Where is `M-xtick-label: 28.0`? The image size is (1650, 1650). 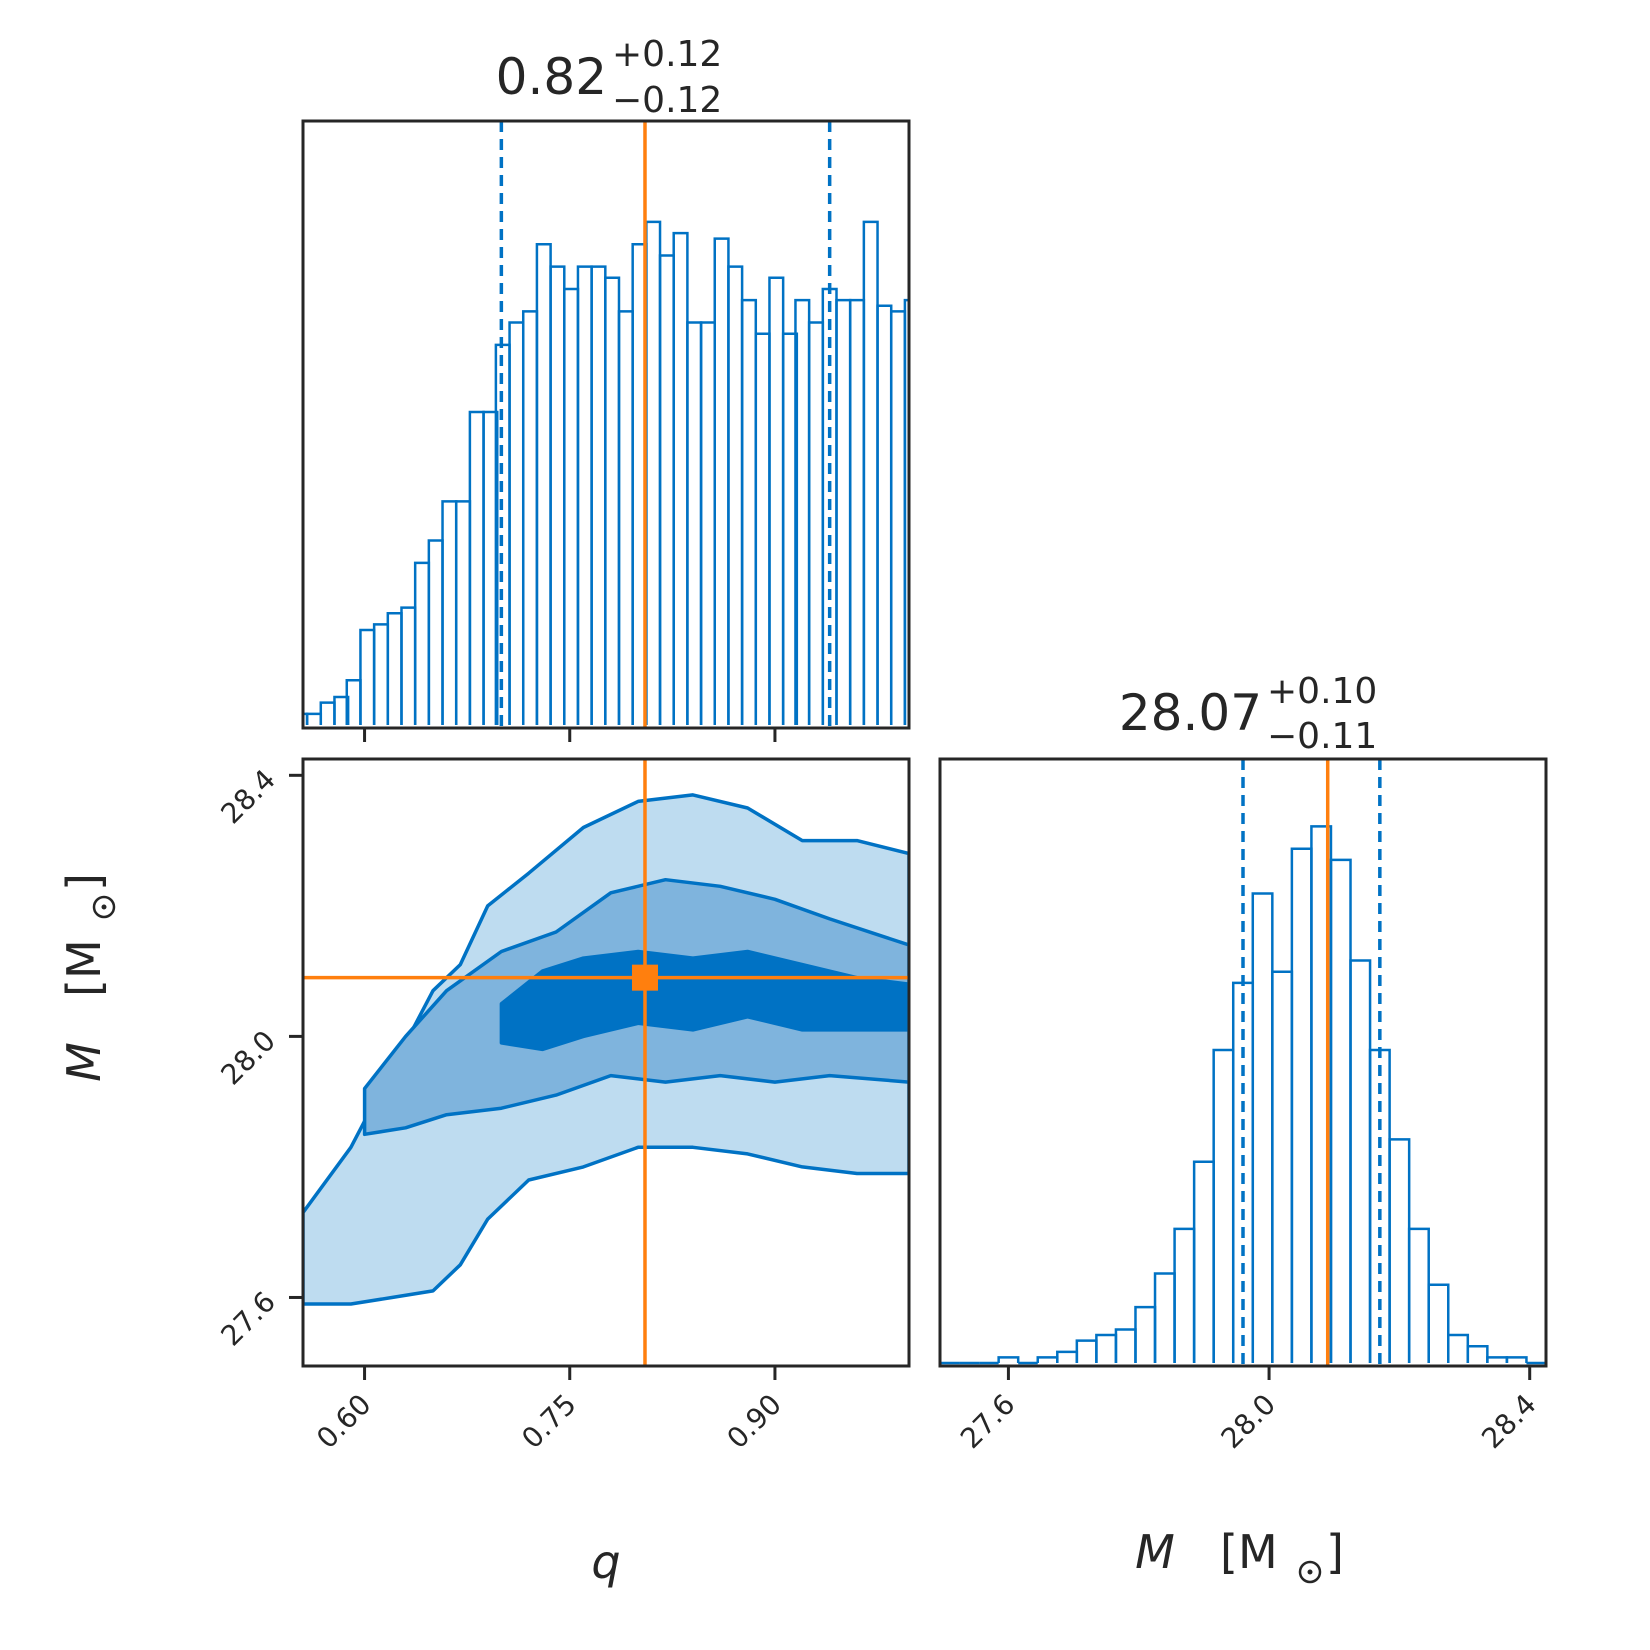 M-xtick-label: 28.0 is located at coordinates (1248, 1421).